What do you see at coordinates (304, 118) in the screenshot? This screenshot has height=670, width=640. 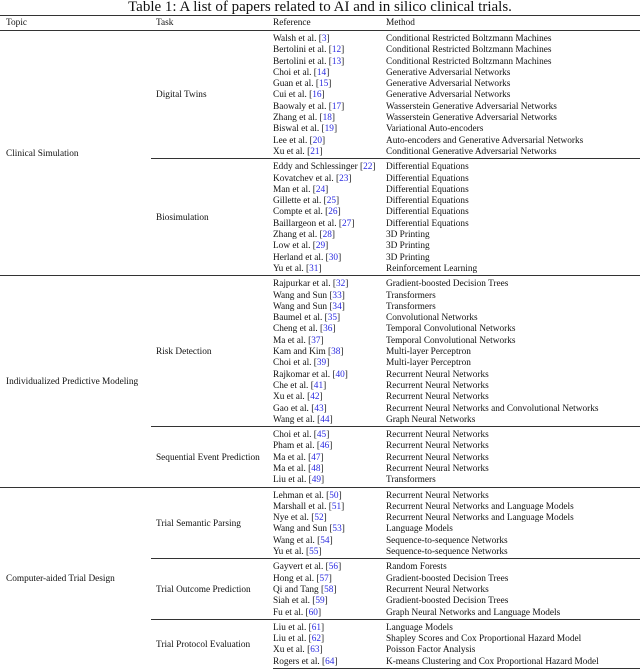 I see `reference-cell: Zhang et al. [18]` at bounding box center [304, 118].